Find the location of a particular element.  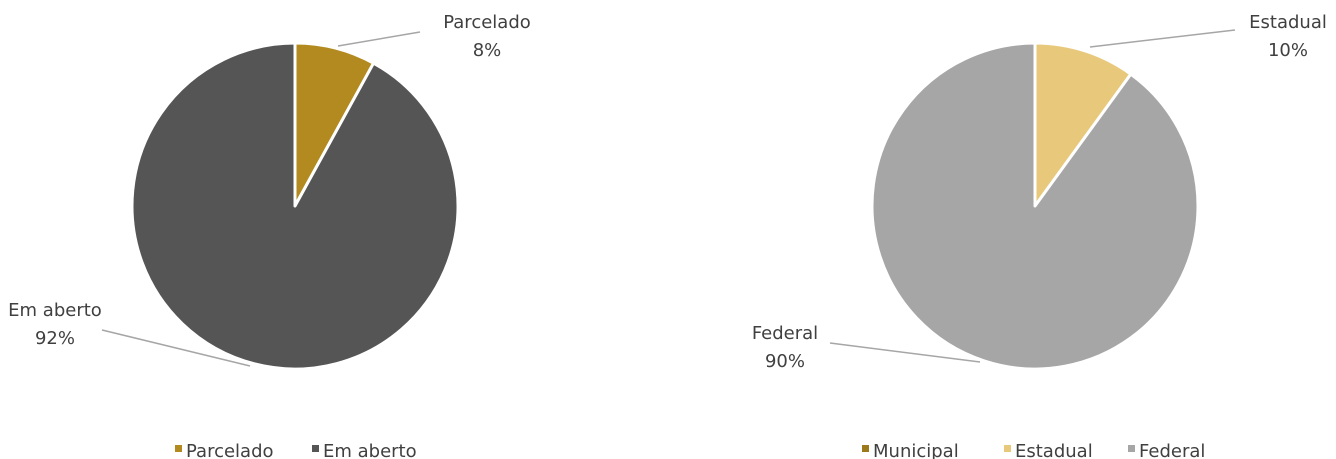

legend-label: Em aberto is located at coordinates (370, 450).